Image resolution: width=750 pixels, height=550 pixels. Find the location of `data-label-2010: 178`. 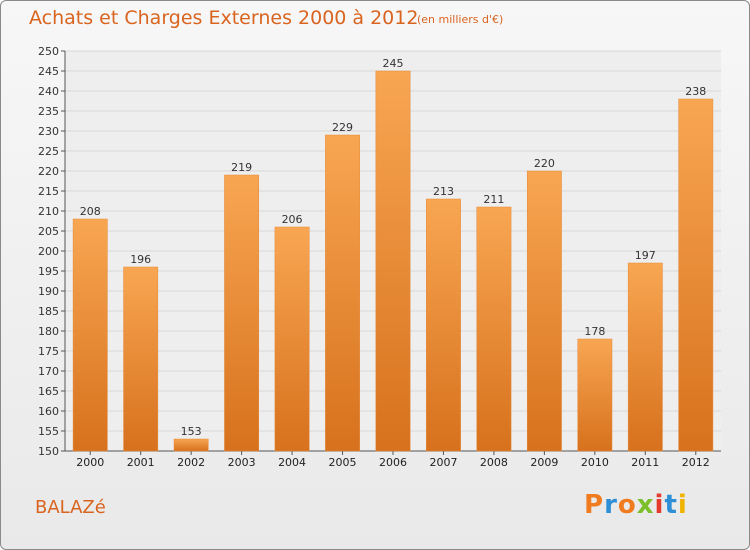

data-label-2010: 178 is located at coordinates (594, 331).